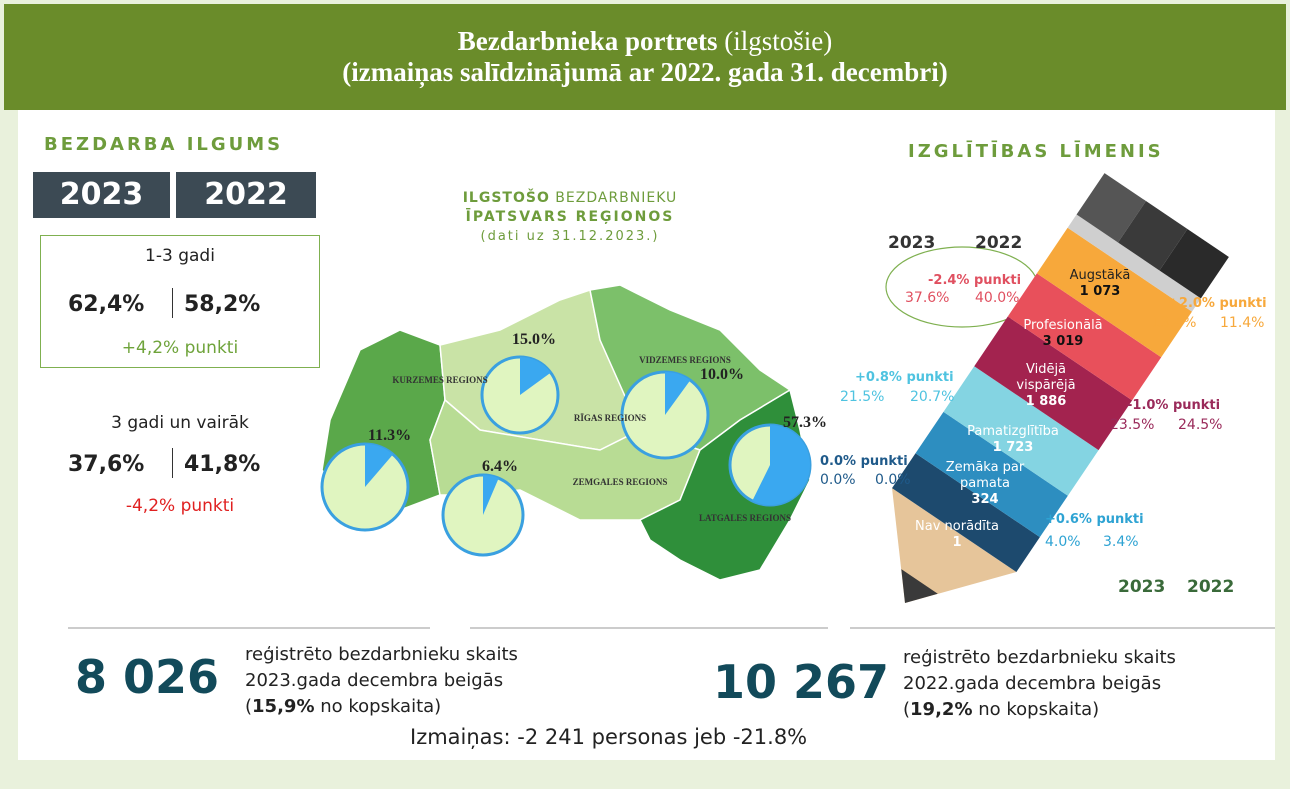 This screenshot has height=789, width=1290. What do you see at coordinates (919, 586) in the screenshot?
I see `pencil-lead` at bounding box center [919, 586].